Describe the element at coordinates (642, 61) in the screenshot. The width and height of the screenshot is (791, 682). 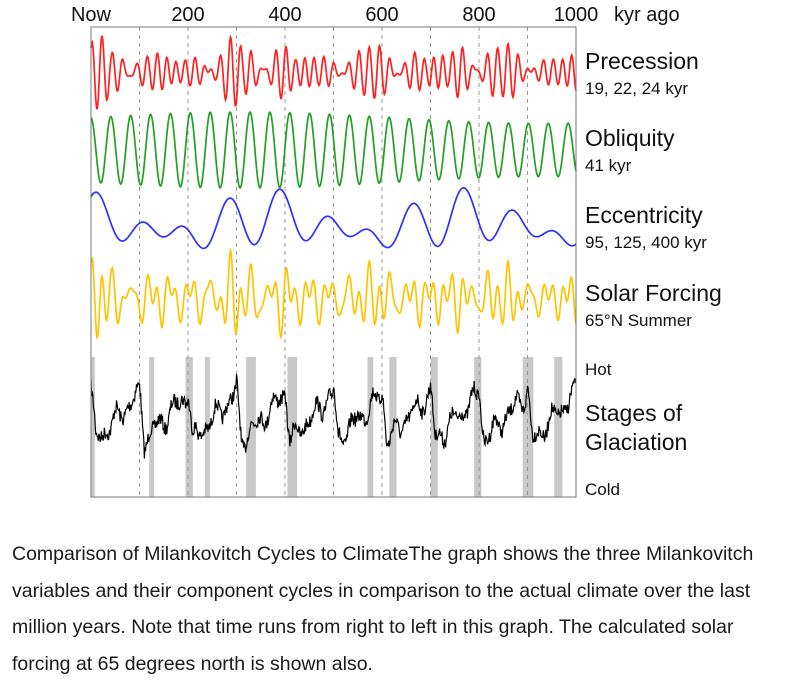
I see `series-label-precession: Precession` at that location.